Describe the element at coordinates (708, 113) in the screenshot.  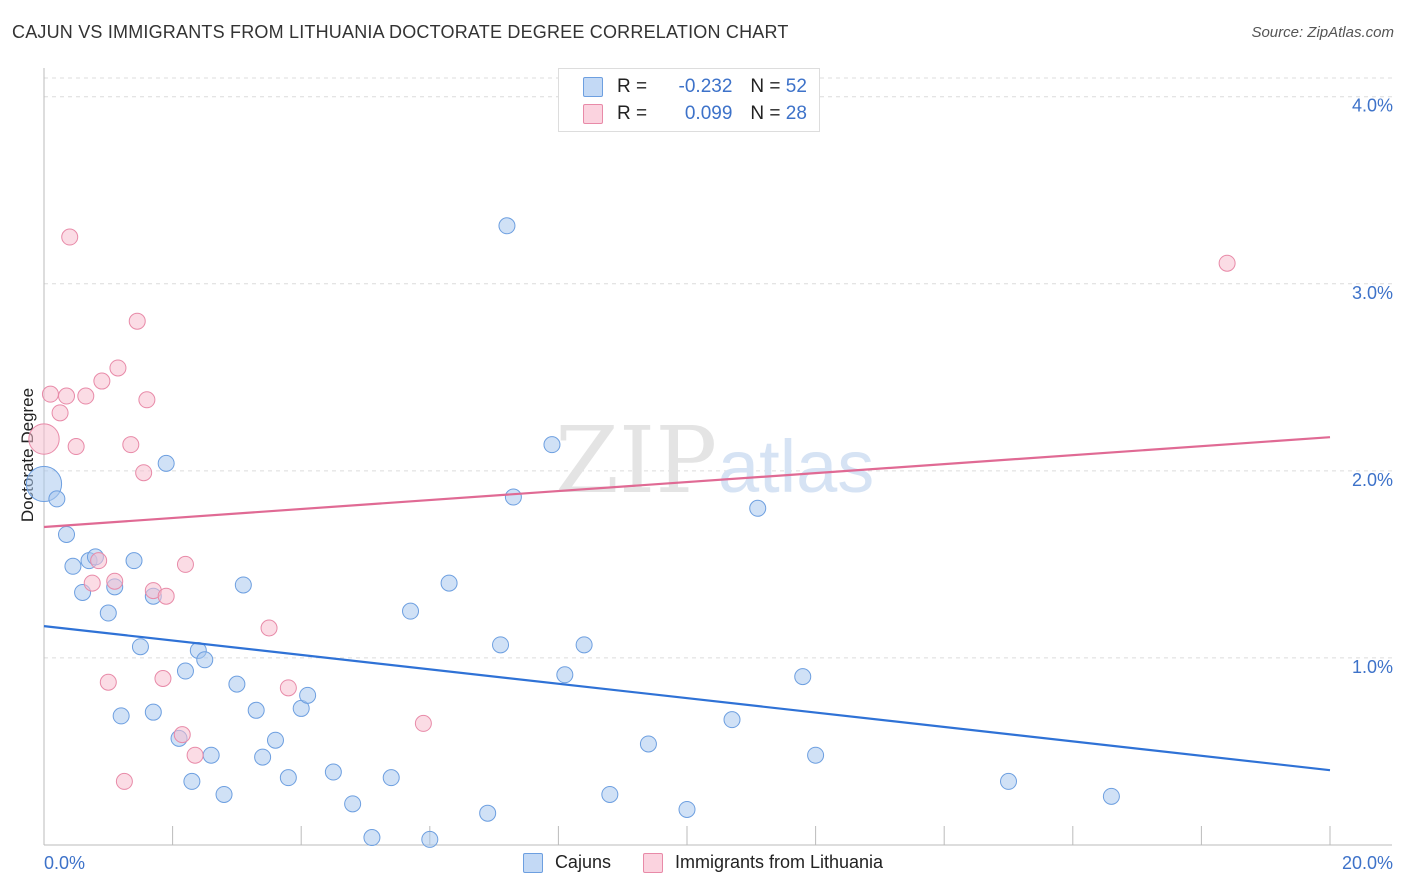
I see `legend-r-value: 0.099` at that location.